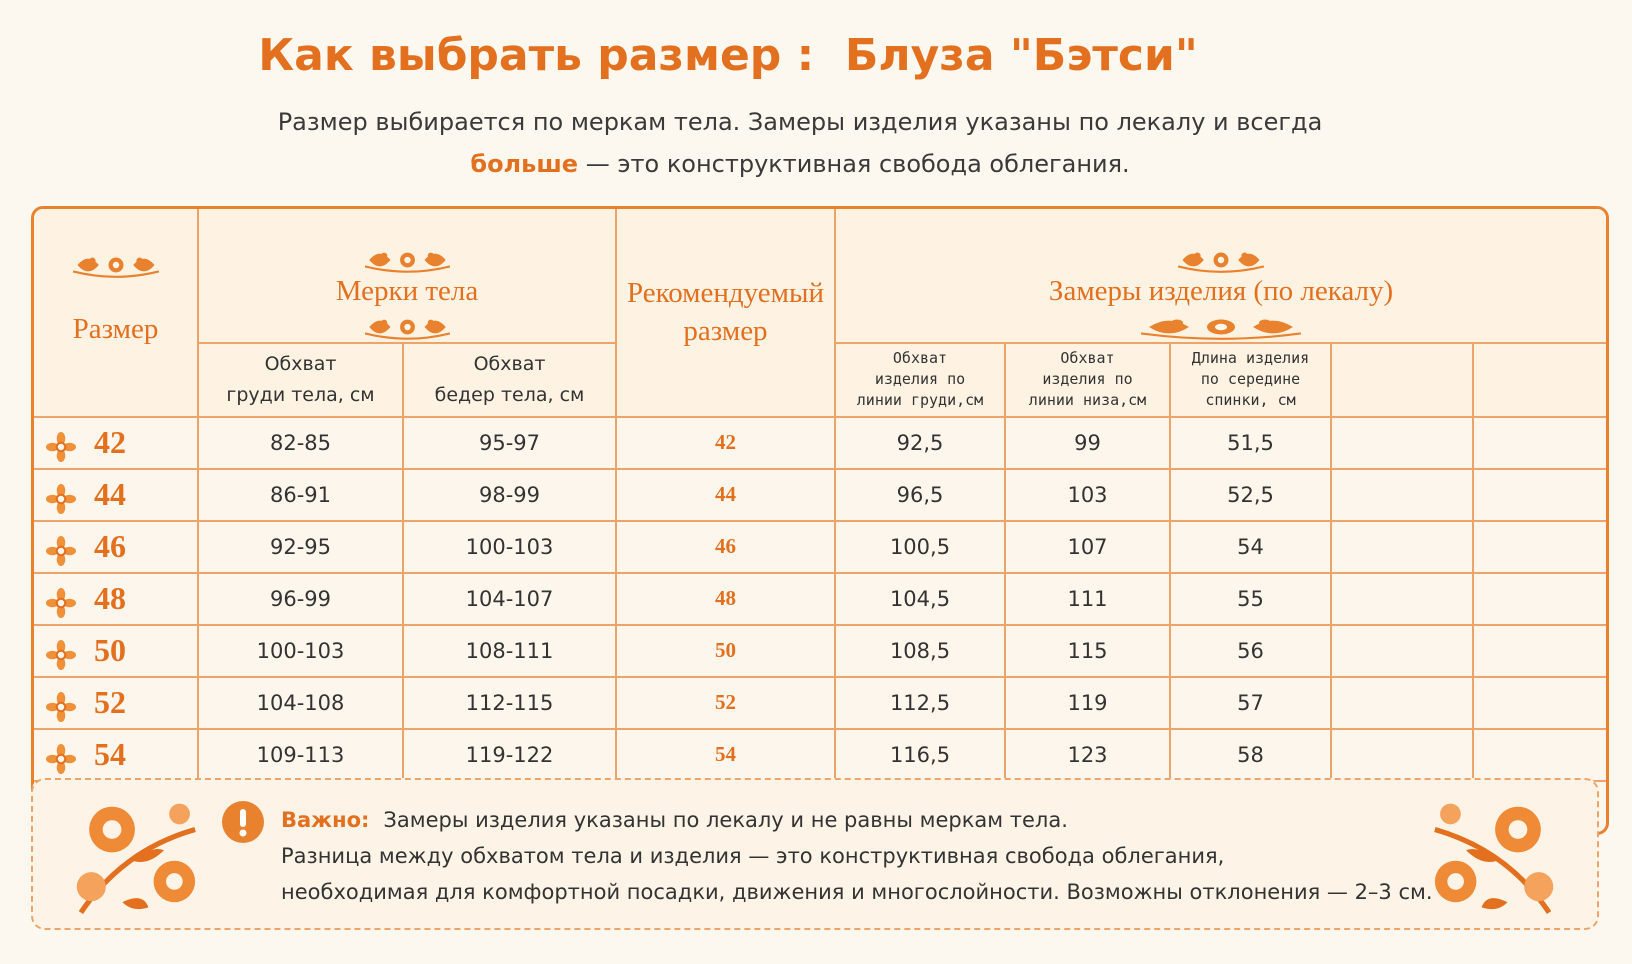 The height and width of the screenshot is (964, 1632). I want to click on table-cell: 96-99, so click(301, 599).